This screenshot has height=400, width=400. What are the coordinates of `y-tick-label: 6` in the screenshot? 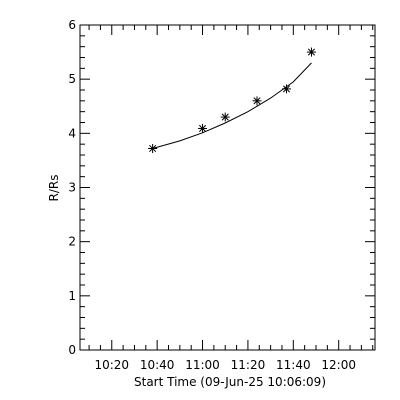 It's located at (72, 25).